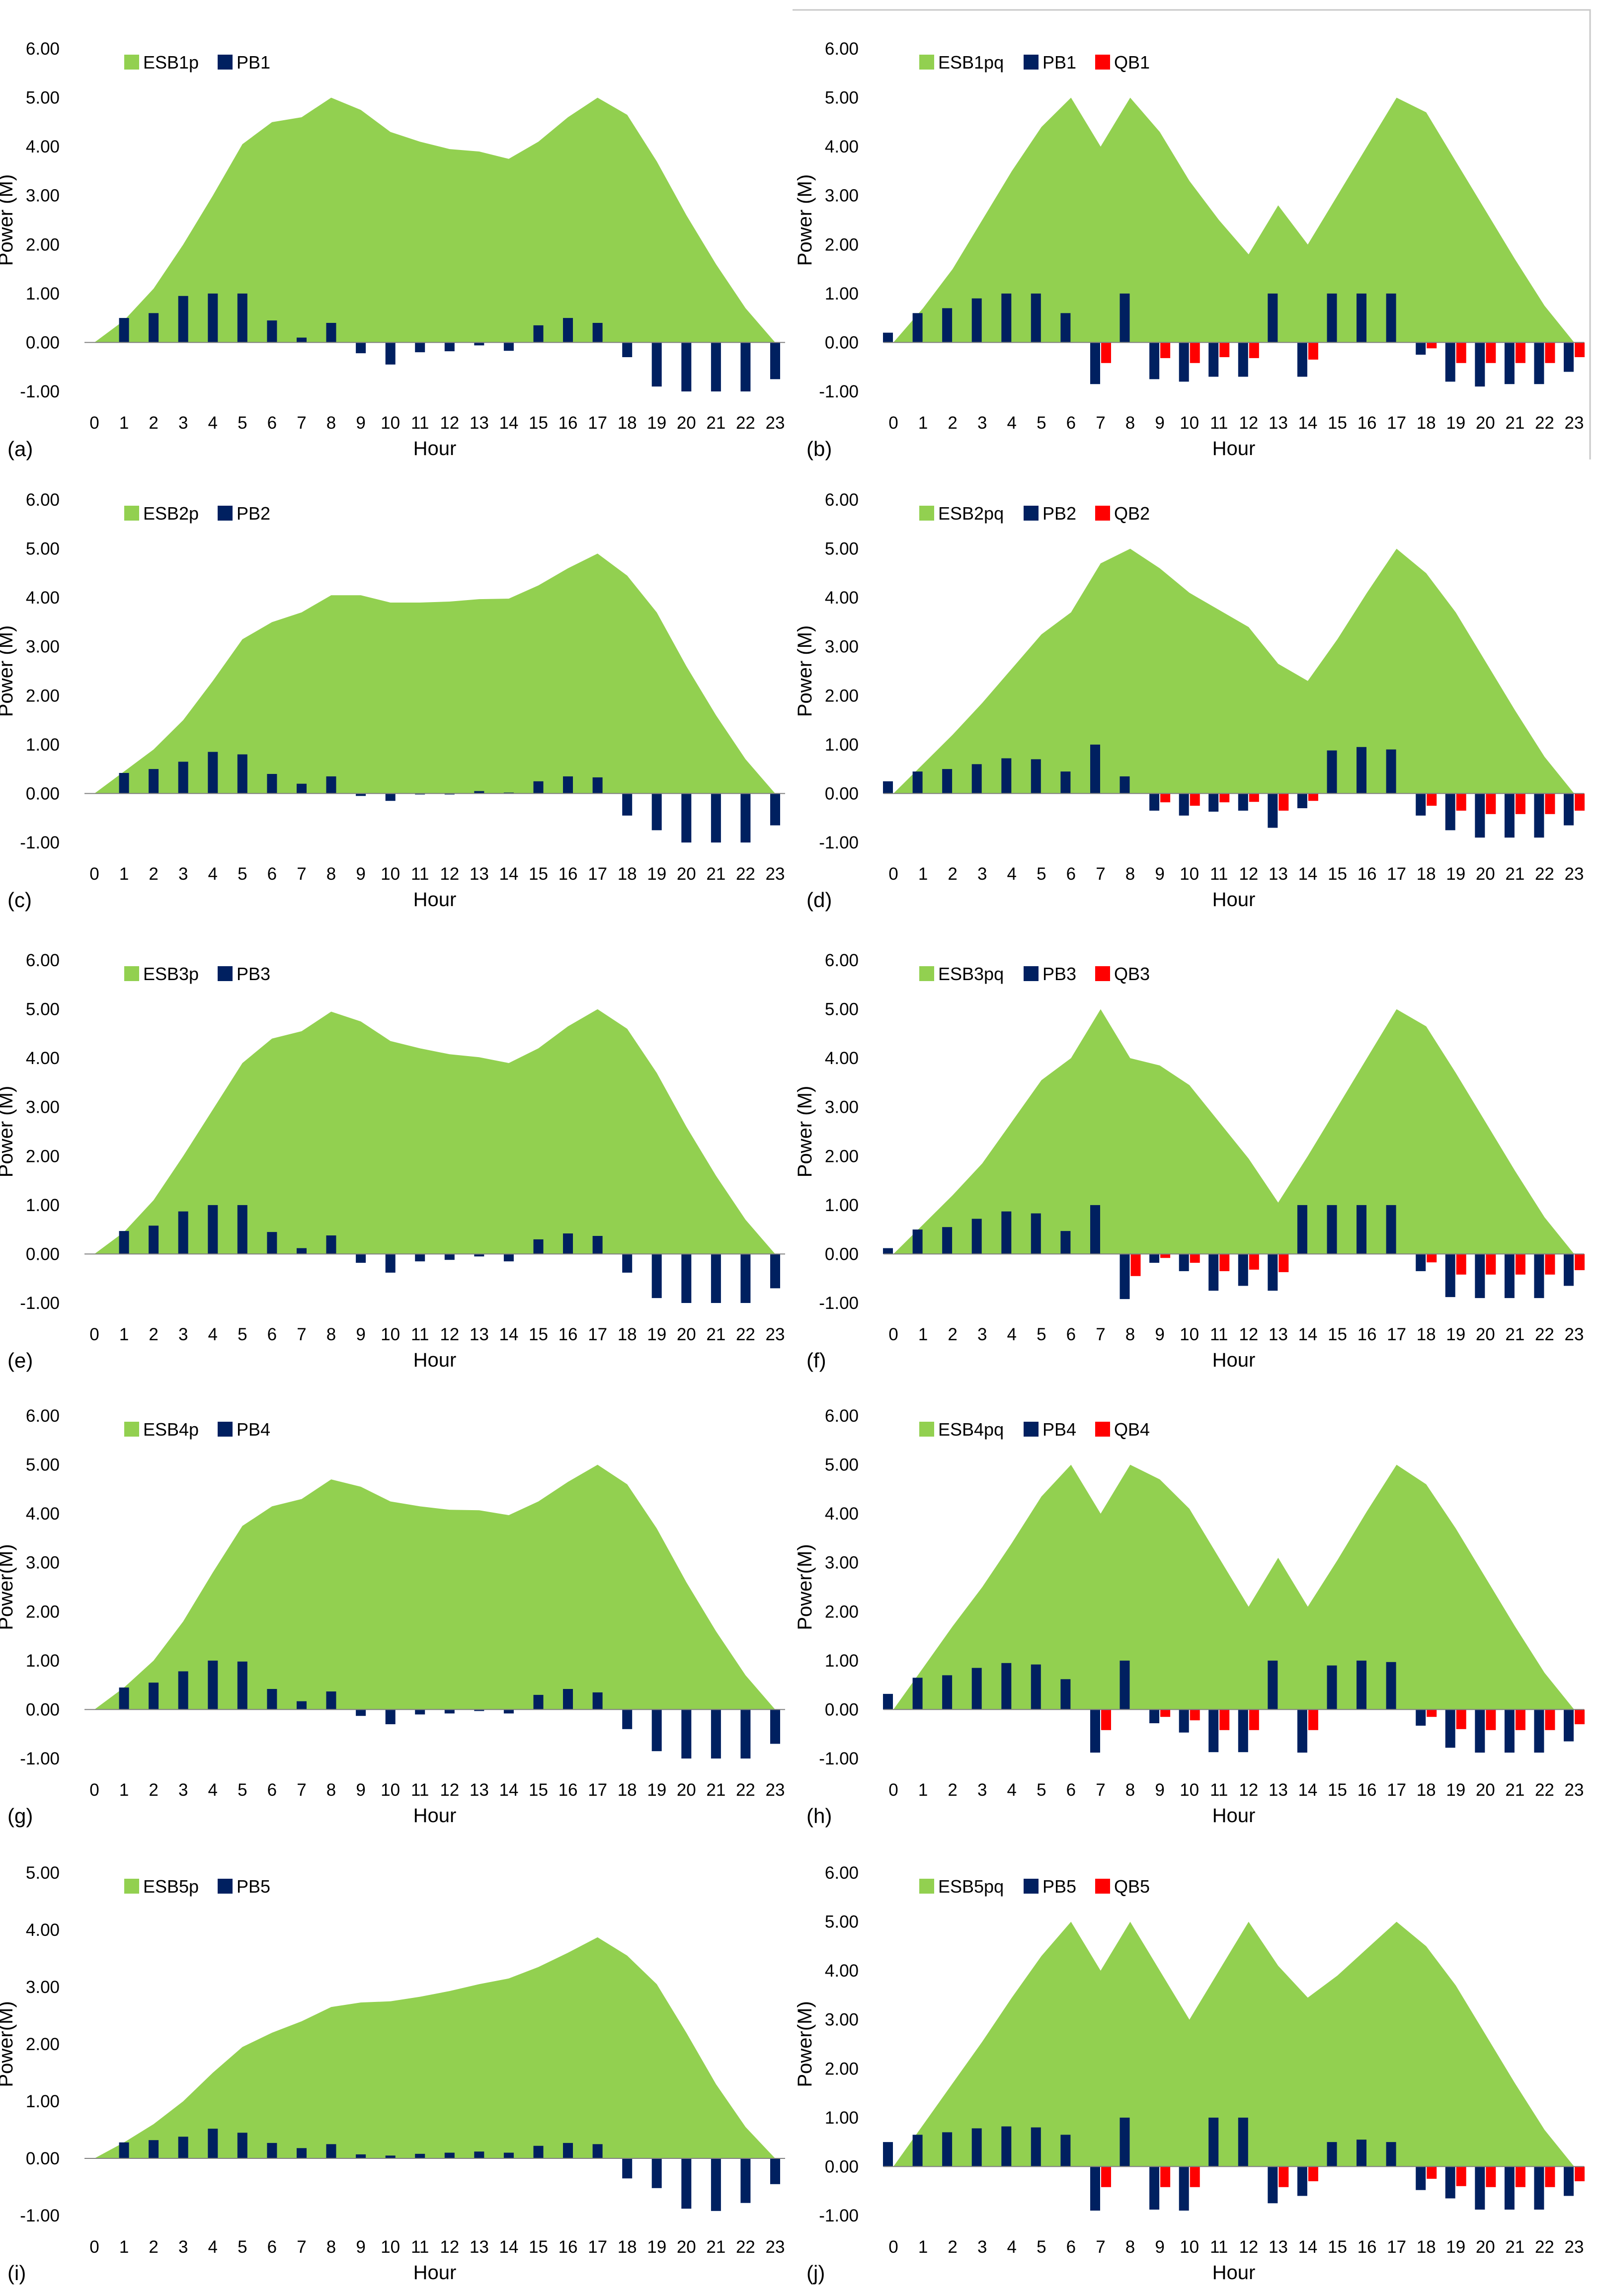 This screenshot has width=1601, height=2296. Describe the element at coordinates (226, 974) in the screenshot. I see `legend-swatch-PB3` at that location.